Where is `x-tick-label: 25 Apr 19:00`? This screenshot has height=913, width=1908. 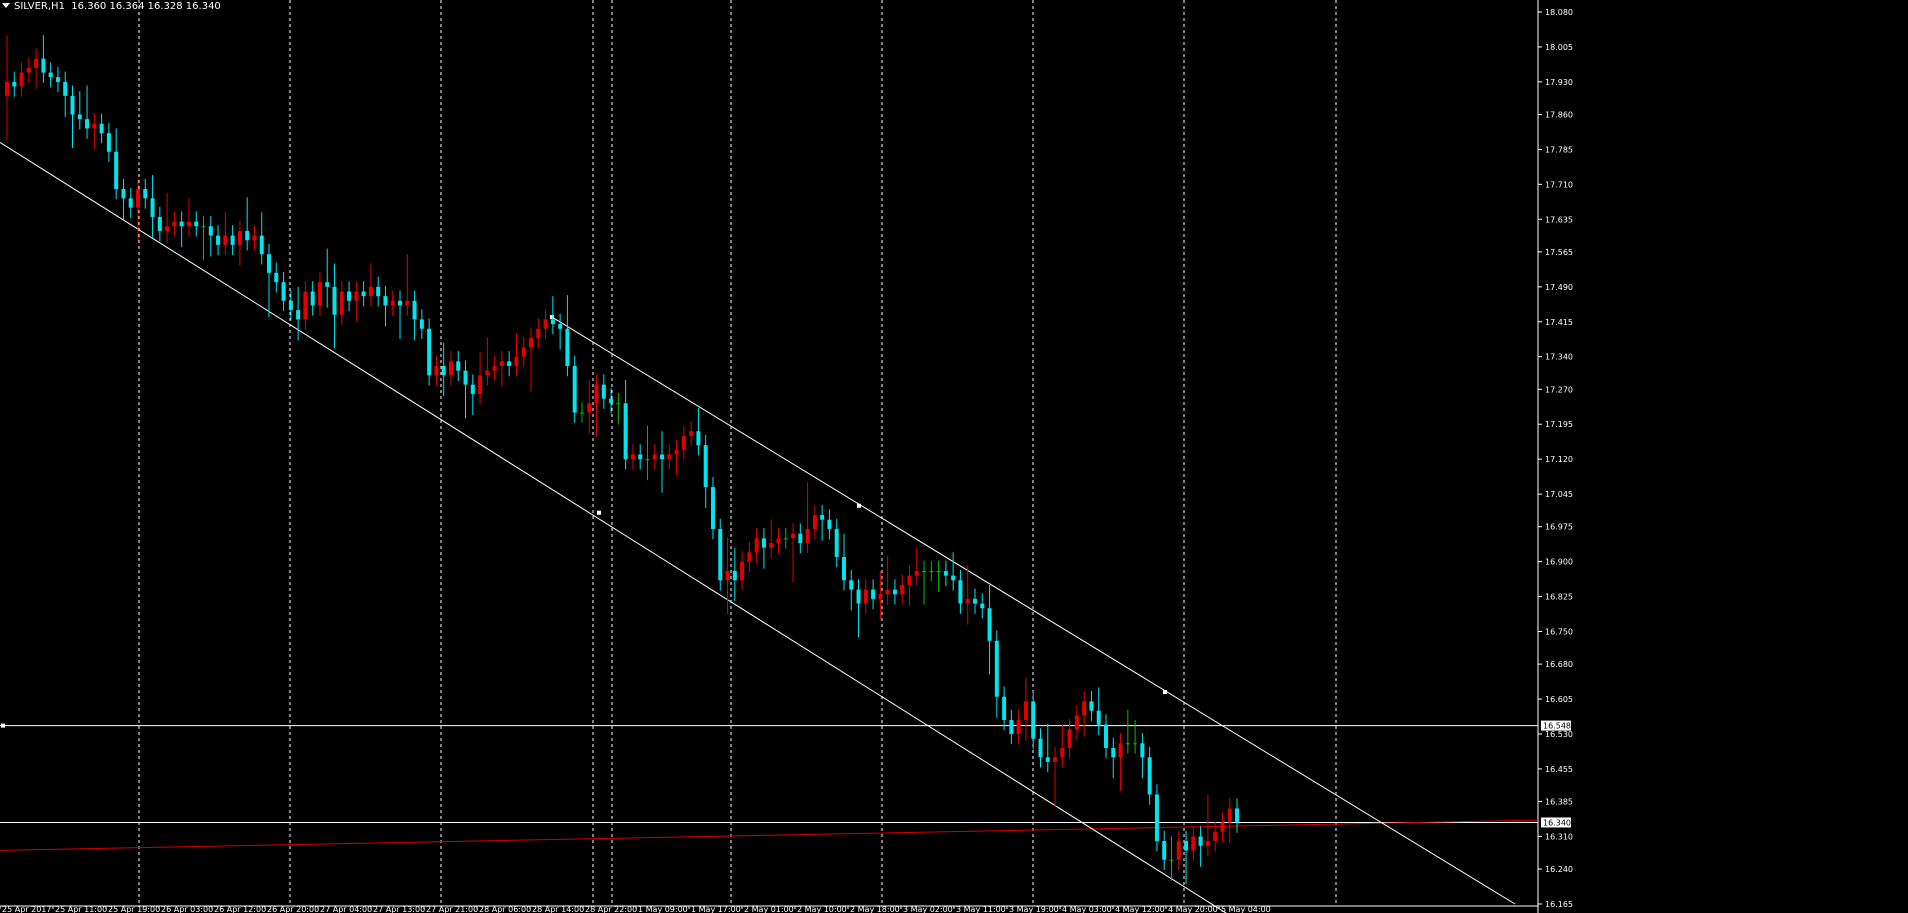 x-tick-label: 25 Apr 19:00 is located at coordinates (134, 909).